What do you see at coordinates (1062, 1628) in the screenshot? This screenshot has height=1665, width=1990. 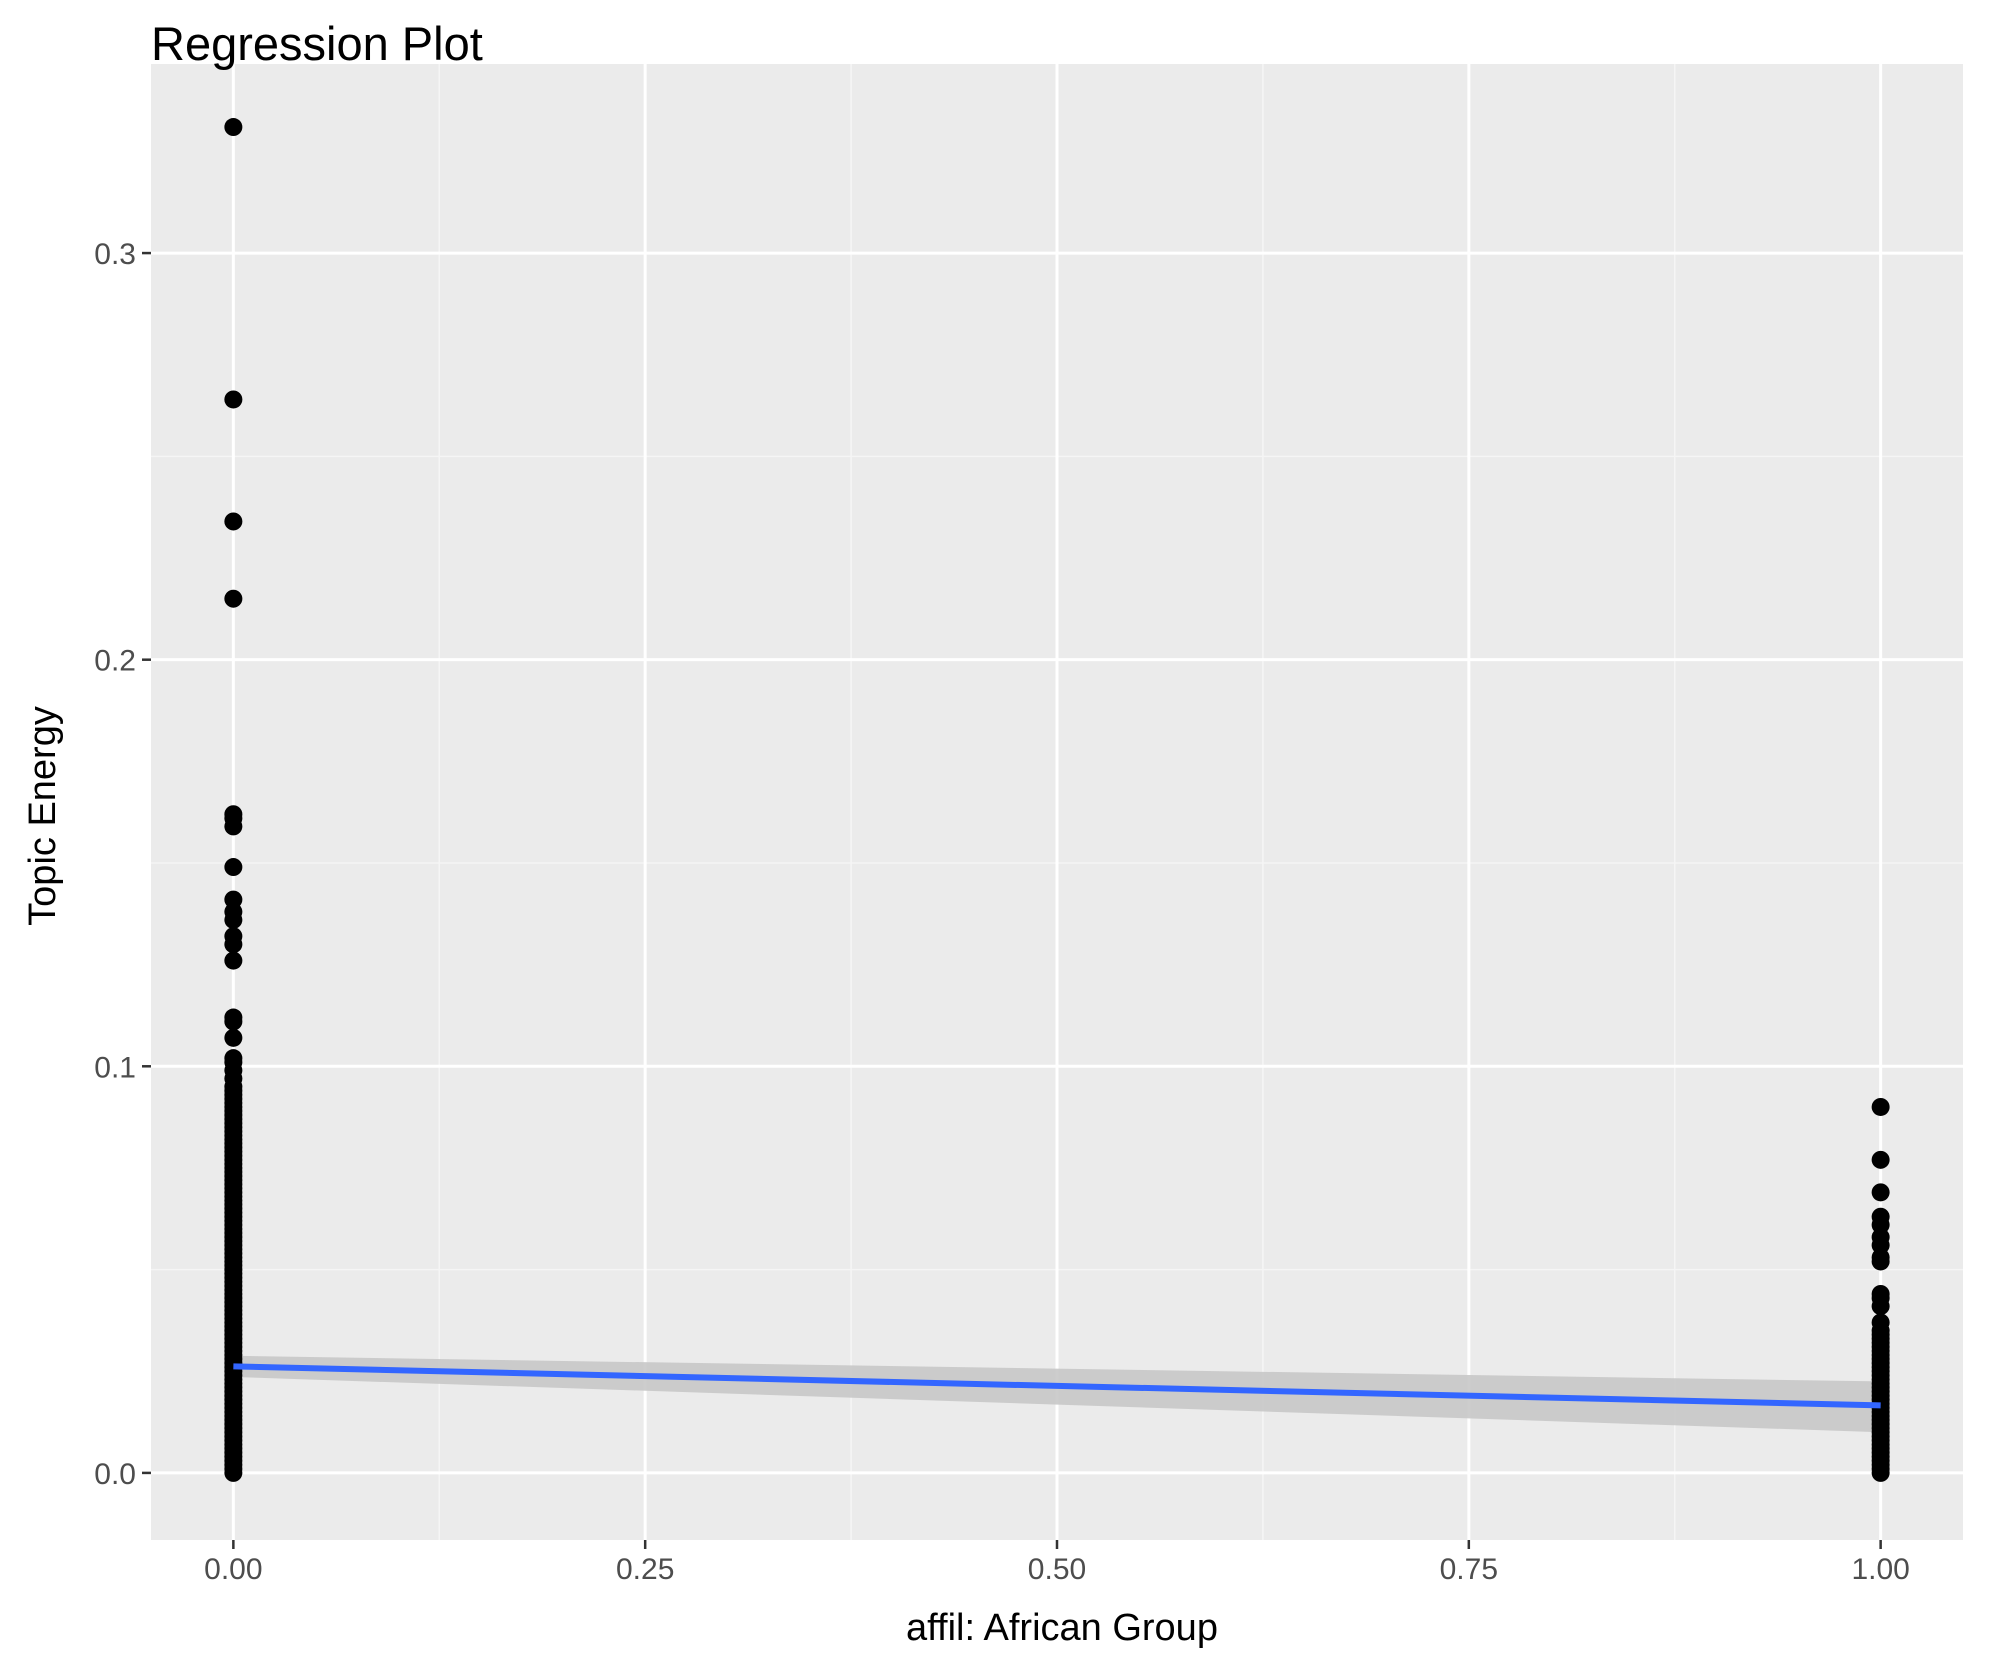 I see `x-axis-title: affil: African Group` at bounding box center [1062, 1628].